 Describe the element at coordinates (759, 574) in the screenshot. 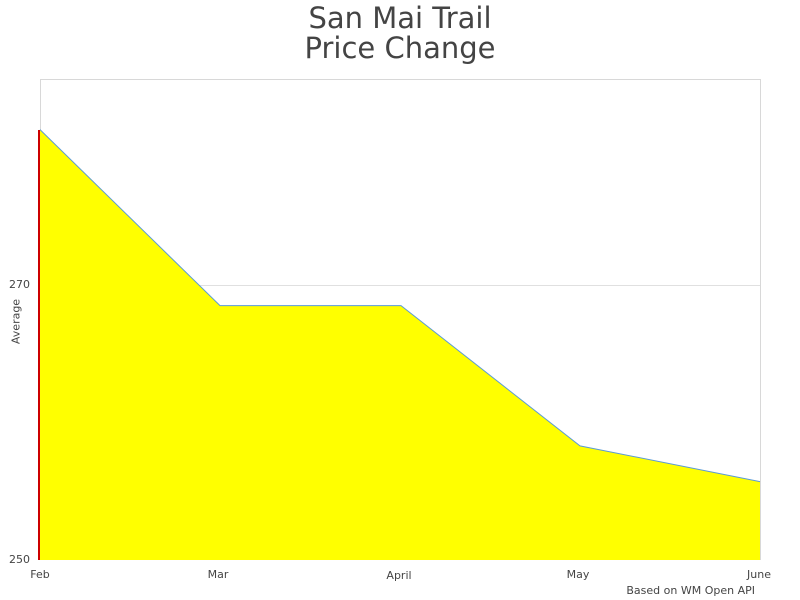

I see `xtick-june: June` at that location.